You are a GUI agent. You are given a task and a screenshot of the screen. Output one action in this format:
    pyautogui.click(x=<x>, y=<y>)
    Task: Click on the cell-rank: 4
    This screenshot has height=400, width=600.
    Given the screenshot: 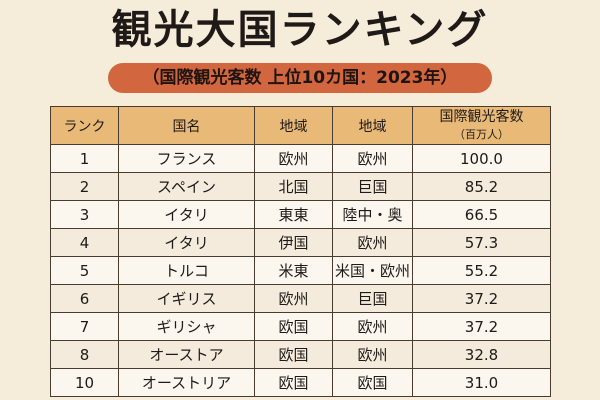 What is the action you would take?
    pyautogui.click(x=84, y=242)
    